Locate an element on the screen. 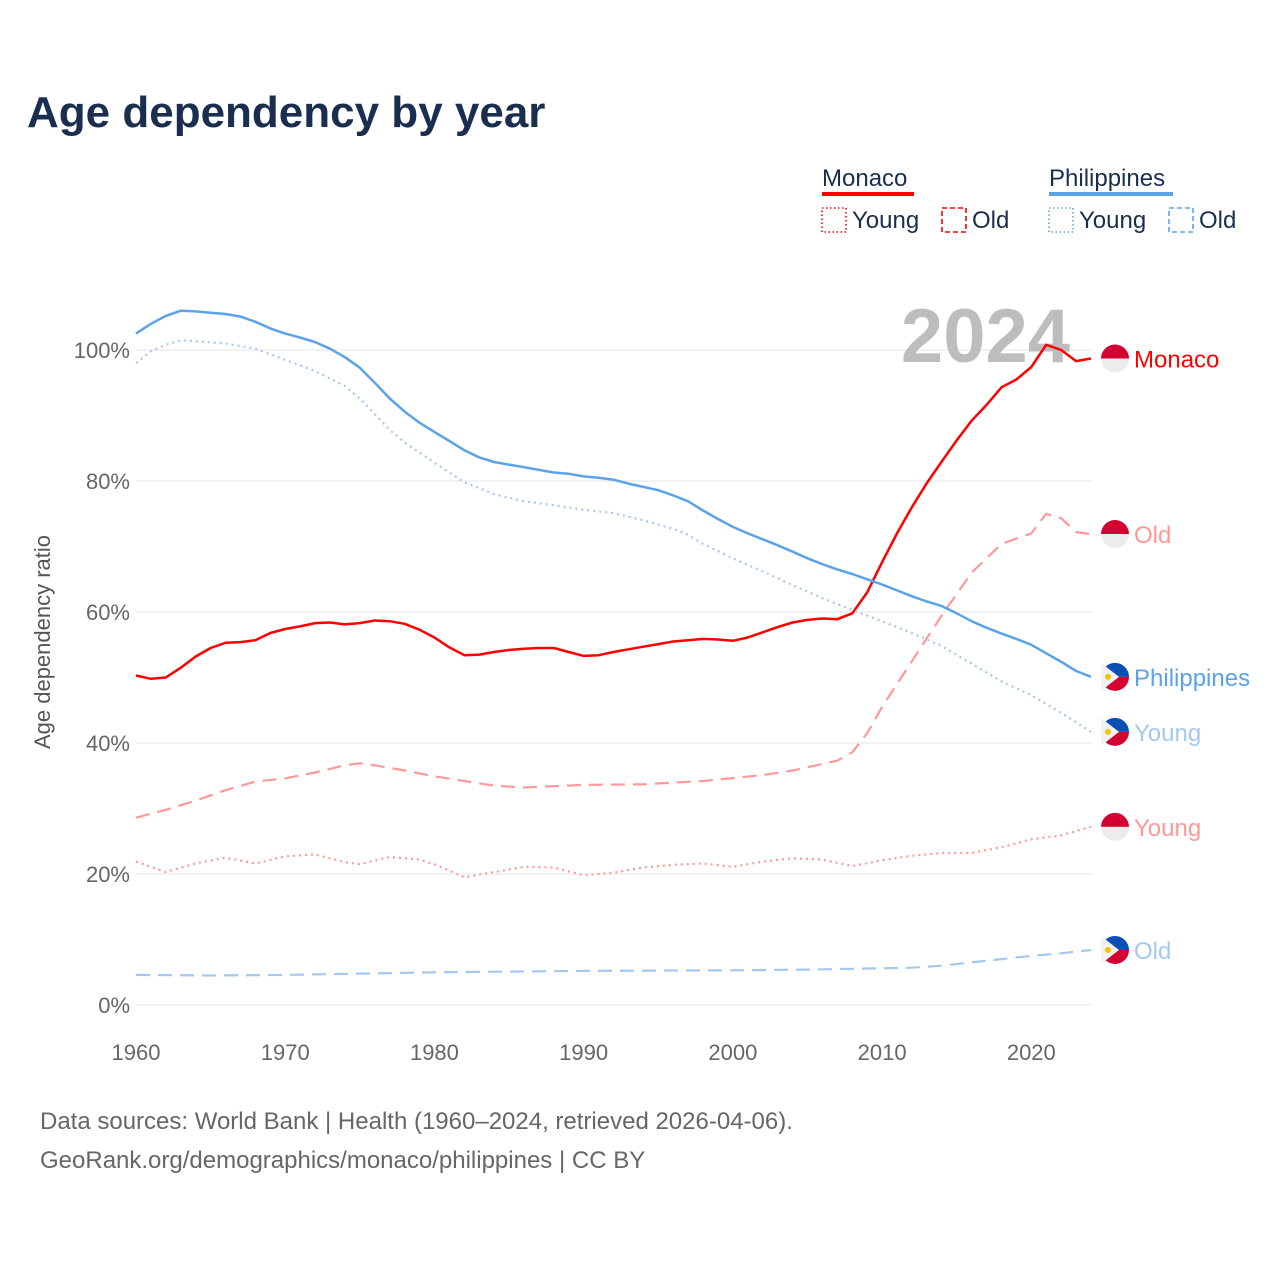 The height and width of the screenshot is (1280, 1280). y-tick-label: 20% is located at coordinates (108, 874).